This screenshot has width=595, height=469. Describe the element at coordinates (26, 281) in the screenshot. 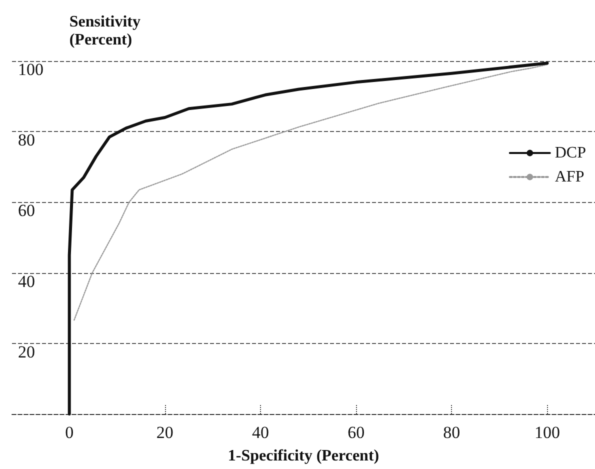

I see `y-tick-label: 40` at that location.